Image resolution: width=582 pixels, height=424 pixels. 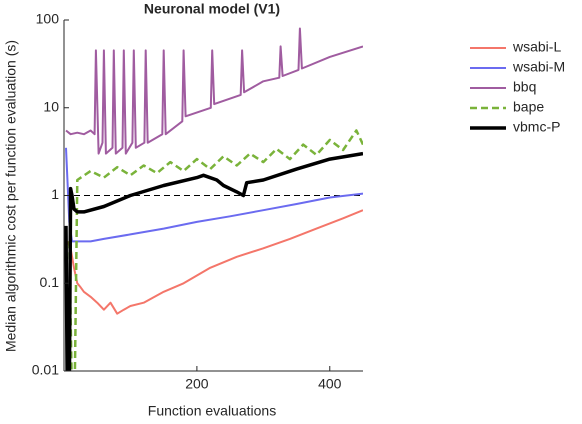 What do you see at coordinates (536, 127) in the screenshot?
I see `legend-label: vbmc-P` at bounding box center [536, 127].